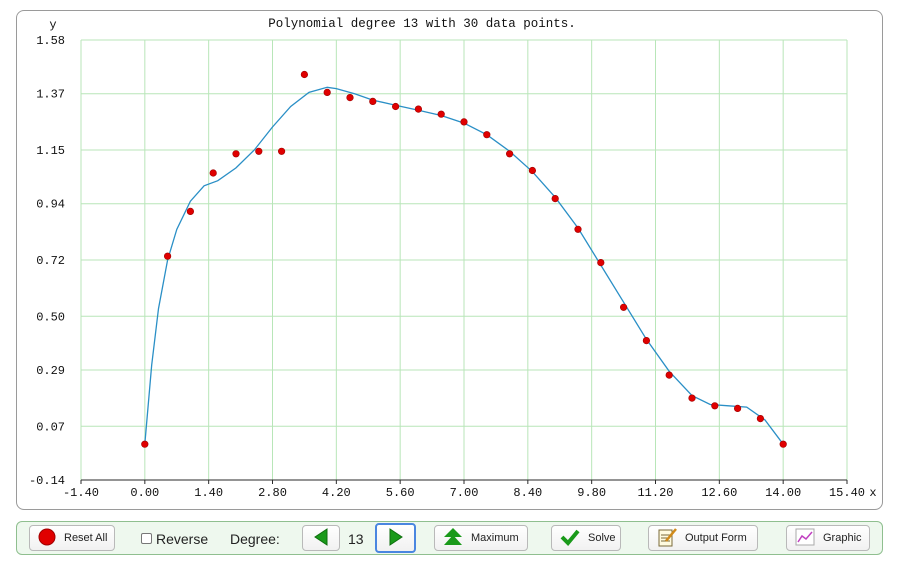 The image size is (899, 563). What do you see at coordinates (182, 539) in the screenshot?
I see `reverse-label: Reverse` at bounding box center [182, 539].